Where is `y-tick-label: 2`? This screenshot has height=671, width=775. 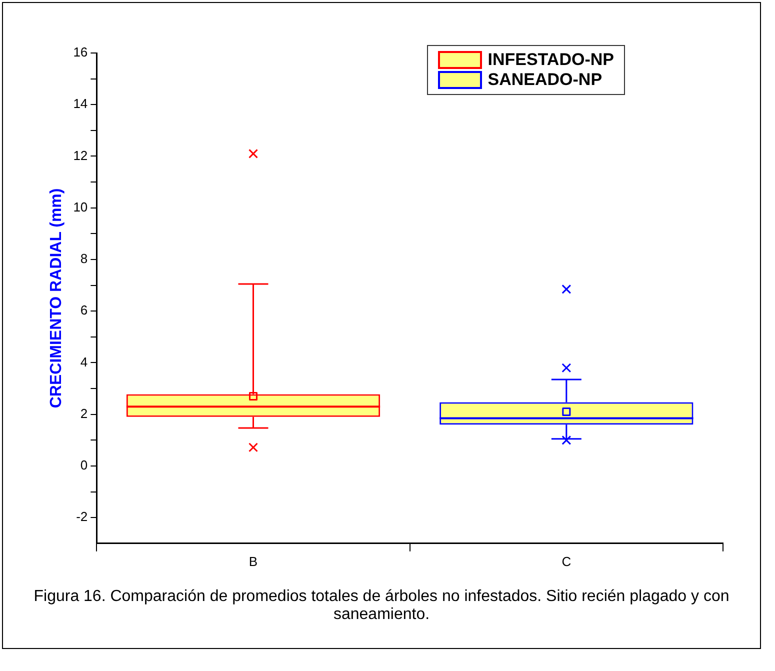
y-tick-label: 2 is located at coordinates (84, 413).